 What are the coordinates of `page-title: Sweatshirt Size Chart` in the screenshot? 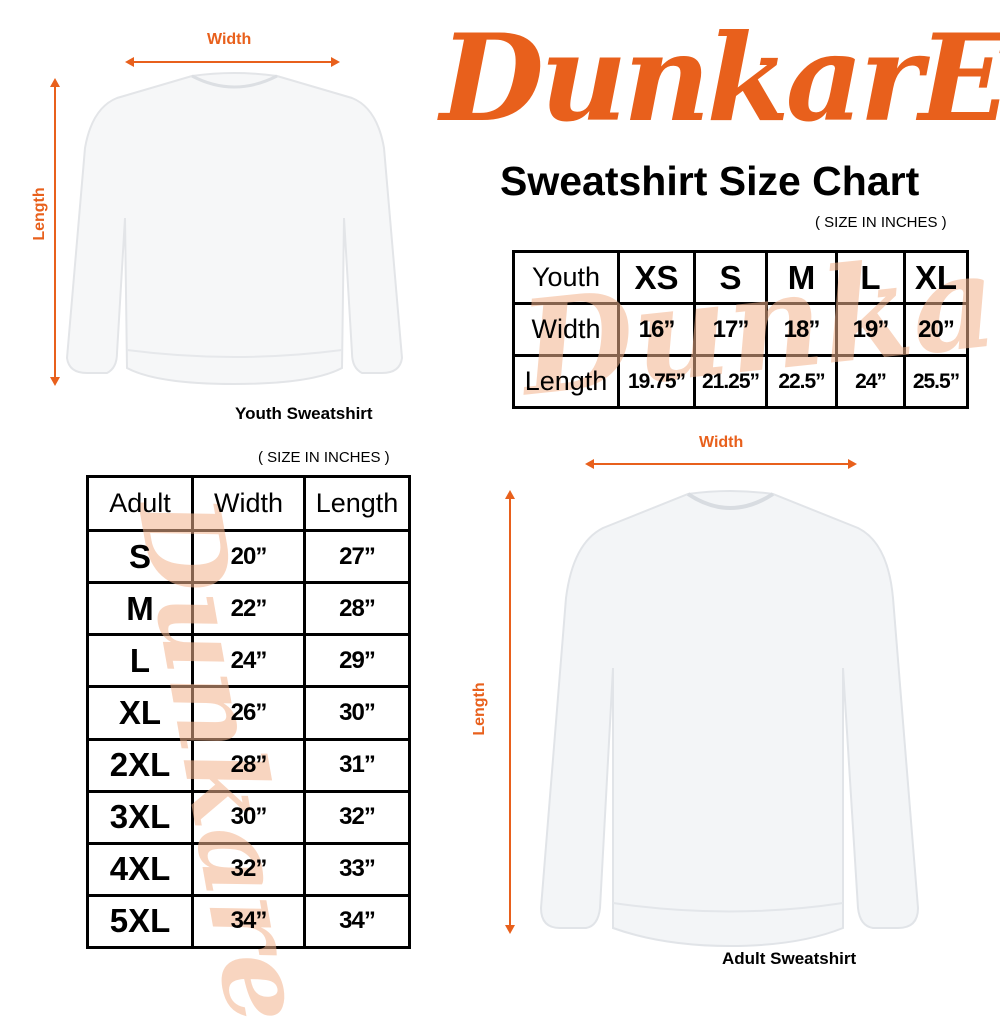 It's located at (710, 181).